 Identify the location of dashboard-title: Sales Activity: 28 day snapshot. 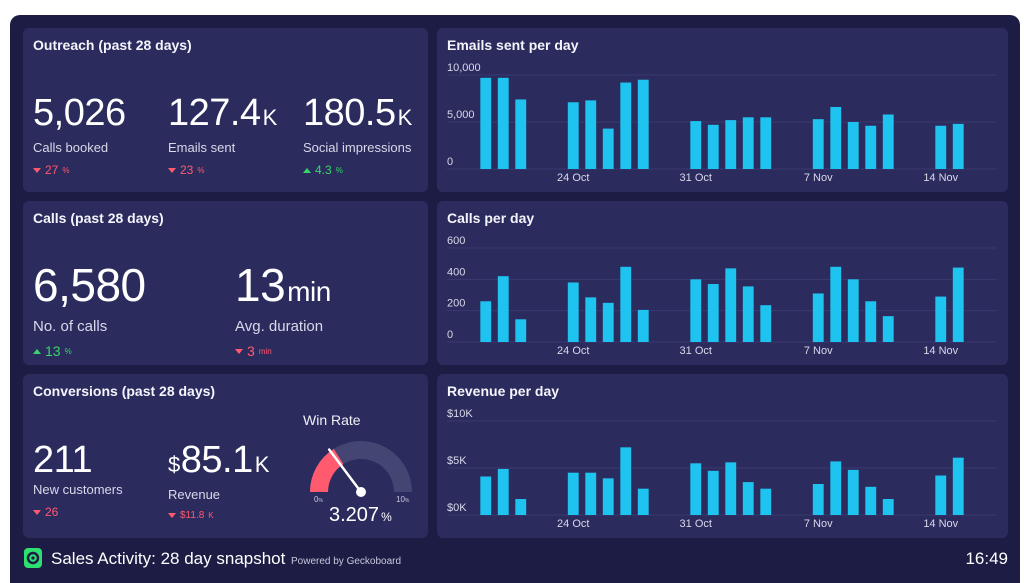
(168, 558).